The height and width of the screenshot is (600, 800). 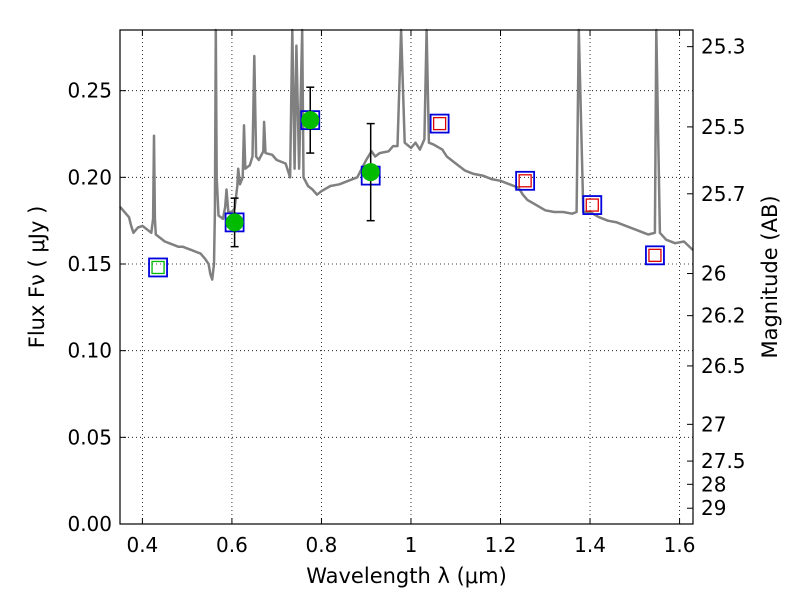 I want to click on x-tick-label: 1, so click(x=411, y=545).